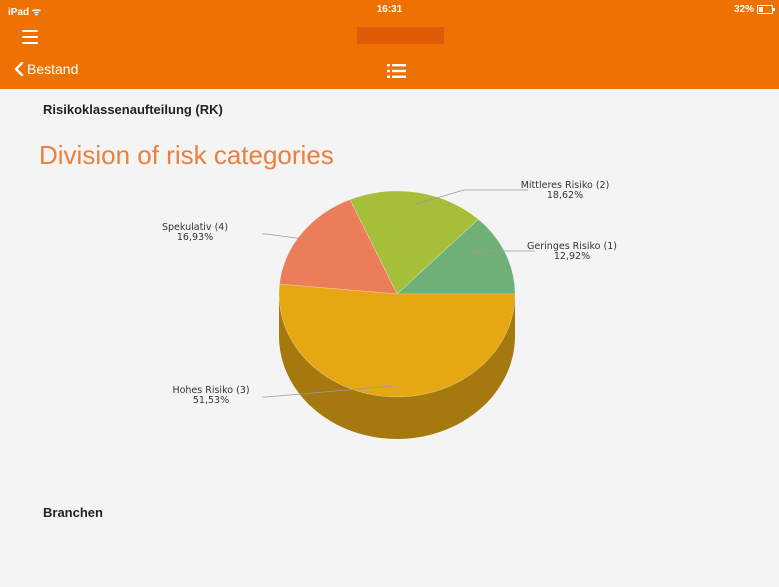 The height and width of the screenshot is (587, 779). I want to click on industries-section-heading: Branchen, so click(73, 512).